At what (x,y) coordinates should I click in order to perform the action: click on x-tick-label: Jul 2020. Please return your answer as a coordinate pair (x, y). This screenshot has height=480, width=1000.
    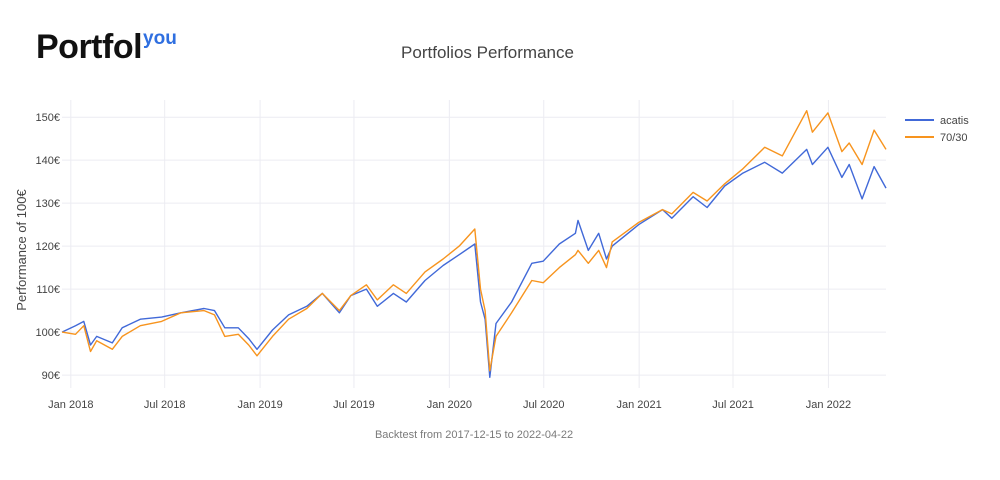
    Looking at the image, I should click on (544, 405).